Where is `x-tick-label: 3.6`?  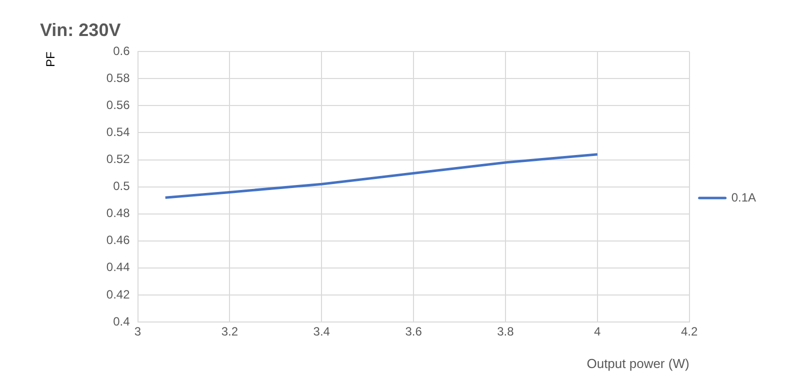
x-tick-label: 3.6 is located at coordinates (413, 331).